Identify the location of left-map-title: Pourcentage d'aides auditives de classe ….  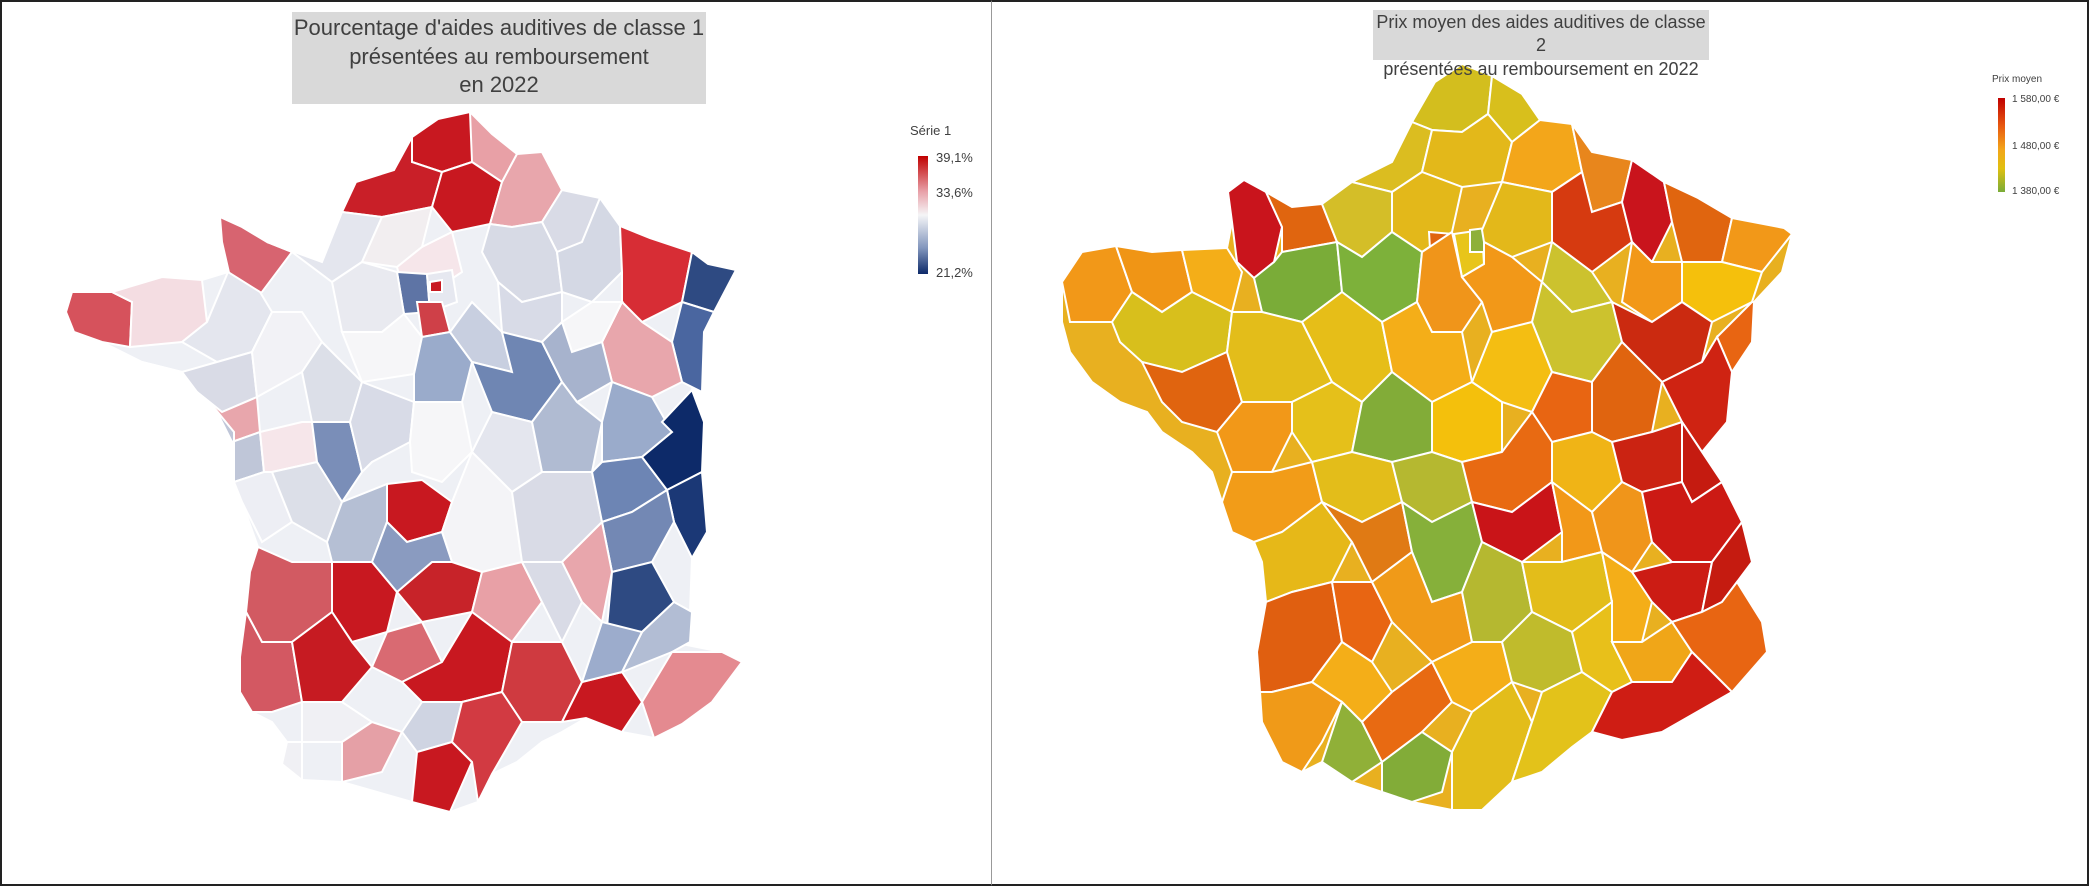
(499, 58).